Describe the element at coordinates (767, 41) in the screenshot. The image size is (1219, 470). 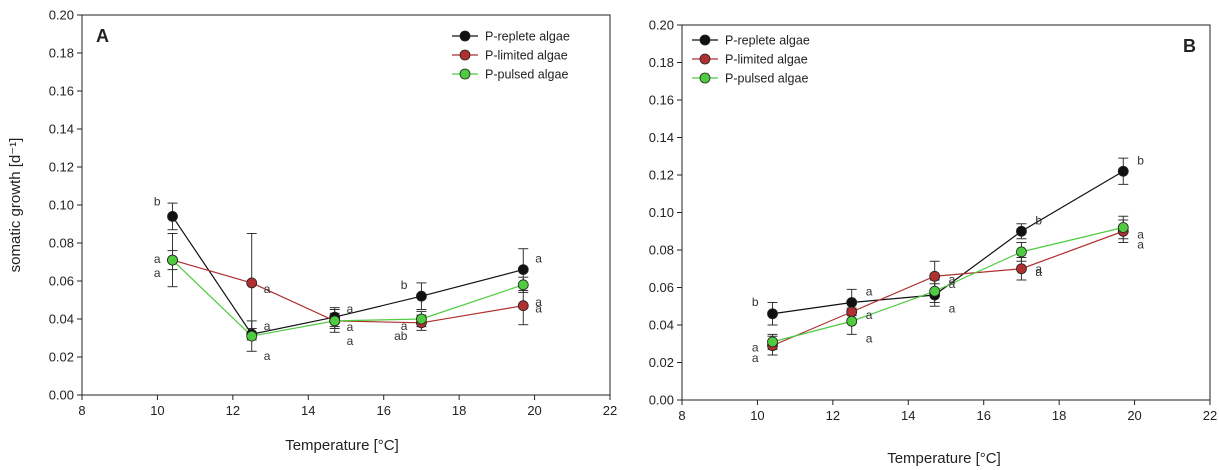
I see `legend-label: P-replete algae` at that location.